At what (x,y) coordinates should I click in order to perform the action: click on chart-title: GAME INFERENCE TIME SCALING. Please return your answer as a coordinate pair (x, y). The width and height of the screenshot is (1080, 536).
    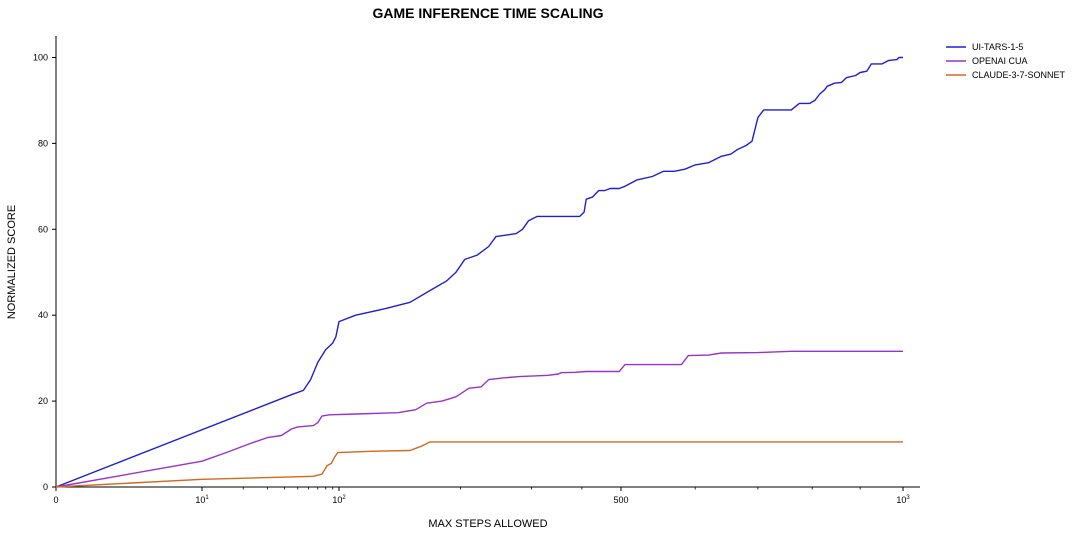
    Looking at the image, I should click on (487, 13).